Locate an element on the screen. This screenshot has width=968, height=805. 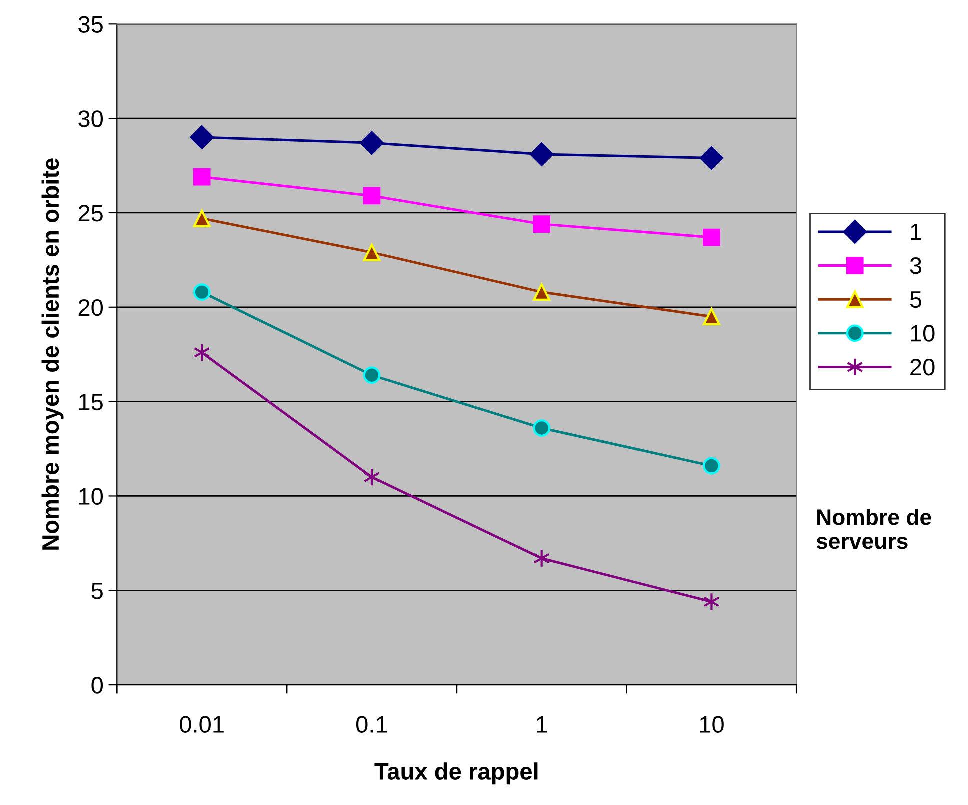
x-tick-label: 10 is located at coordinates (712, 724).